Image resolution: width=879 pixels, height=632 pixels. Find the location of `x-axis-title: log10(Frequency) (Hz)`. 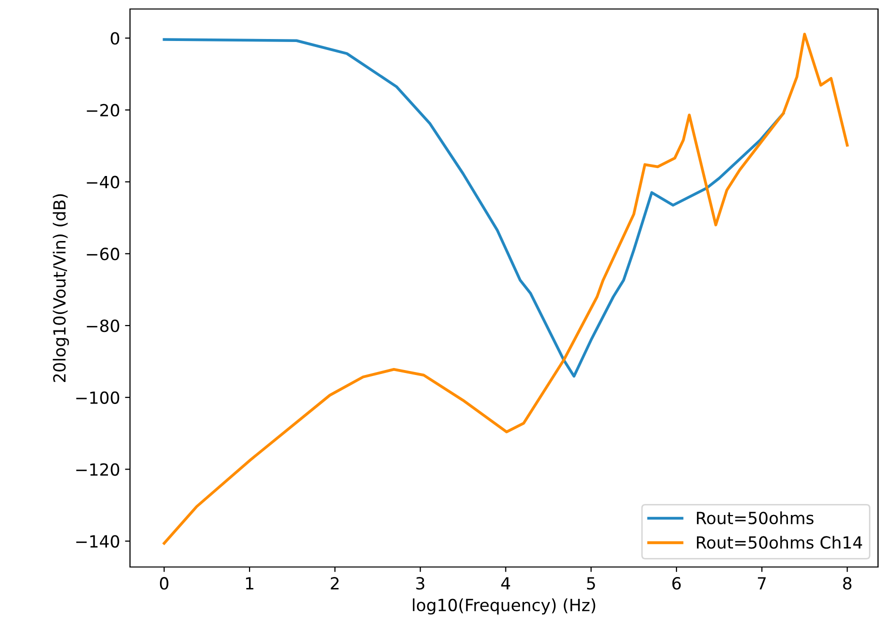

x-axis-title: log10(Frequency) (Hz) is located at coordinates (504, 606).